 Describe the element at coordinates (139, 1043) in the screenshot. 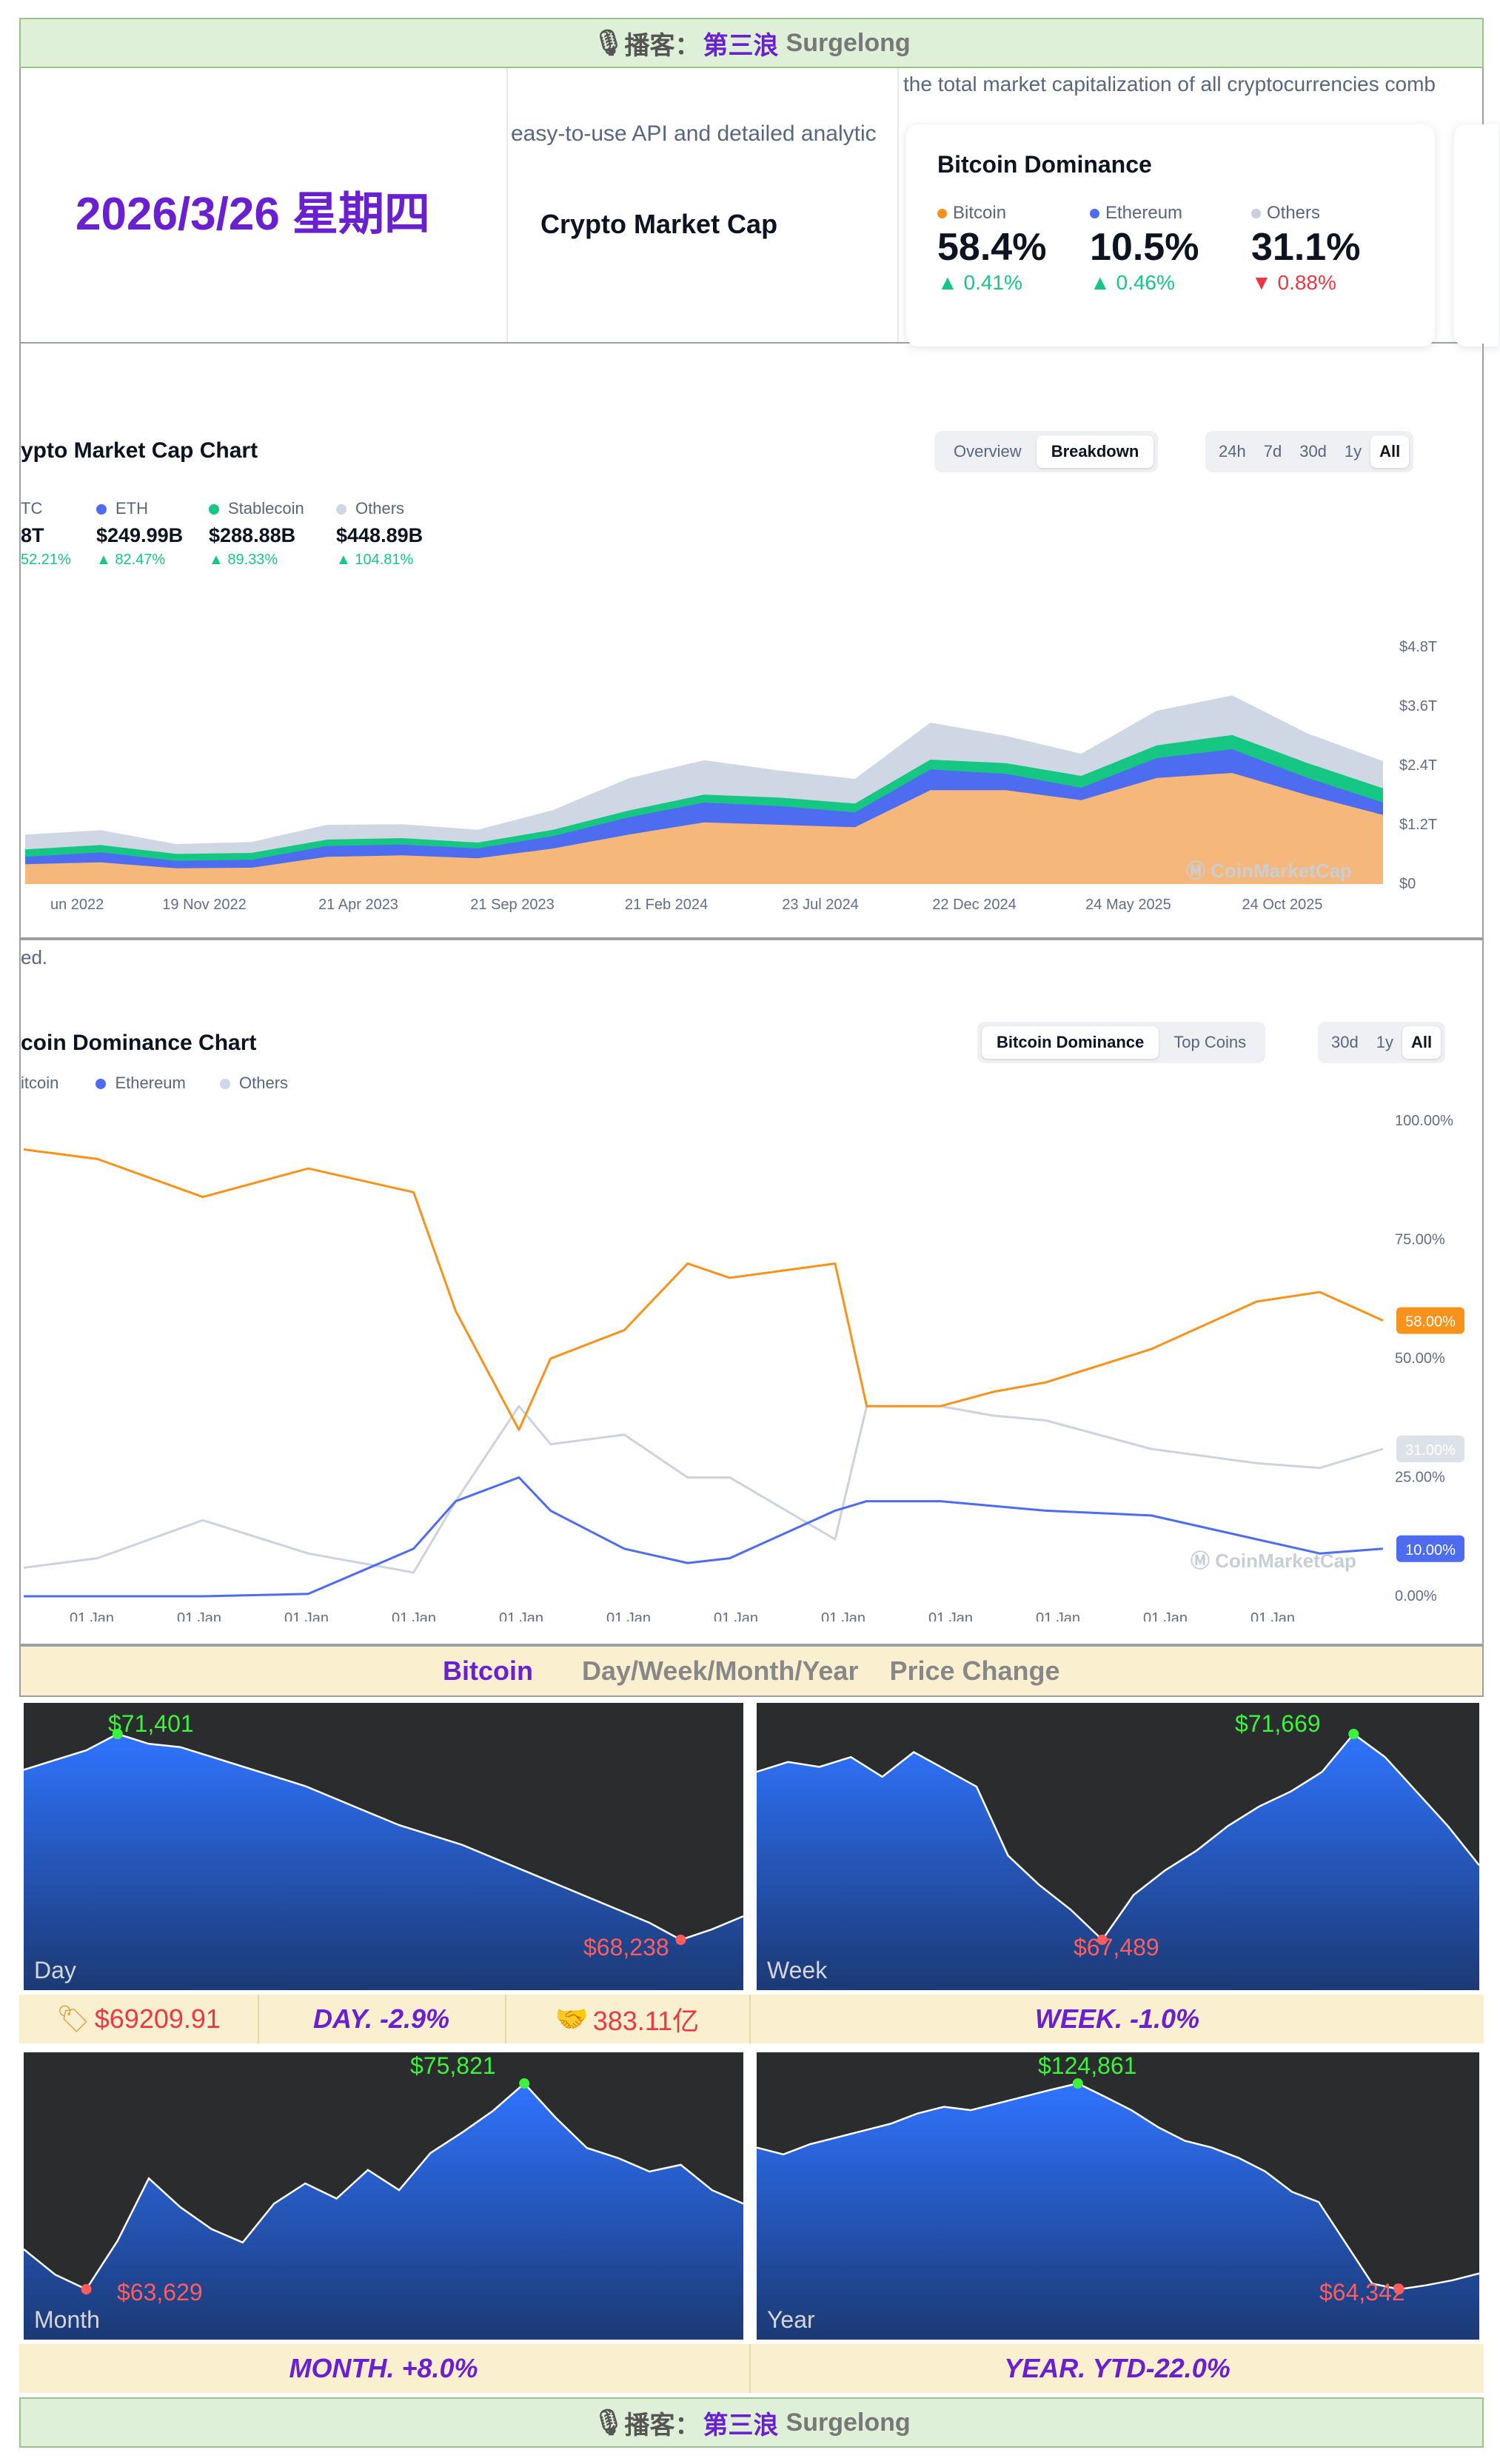

I see `dominance-chart-title: coin Dominance Chart` at that location.